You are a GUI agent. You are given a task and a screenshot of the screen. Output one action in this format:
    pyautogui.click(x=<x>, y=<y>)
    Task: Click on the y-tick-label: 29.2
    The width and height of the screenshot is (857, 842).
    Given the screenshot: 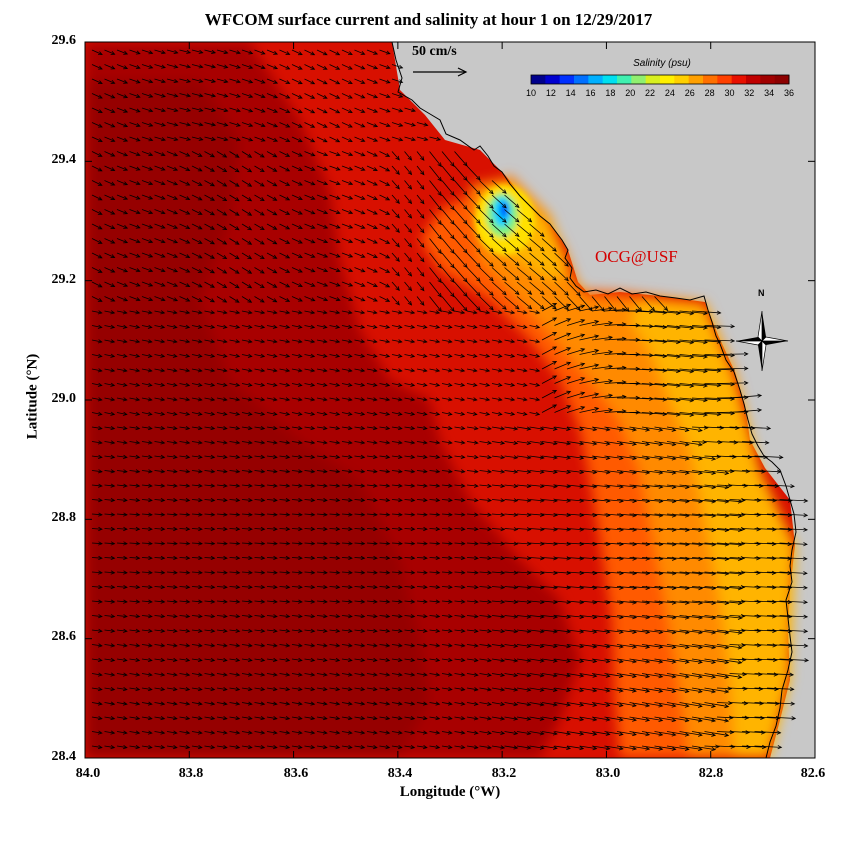 What is the action you would take?
    pyautogui.click(x=64, y=279)
    